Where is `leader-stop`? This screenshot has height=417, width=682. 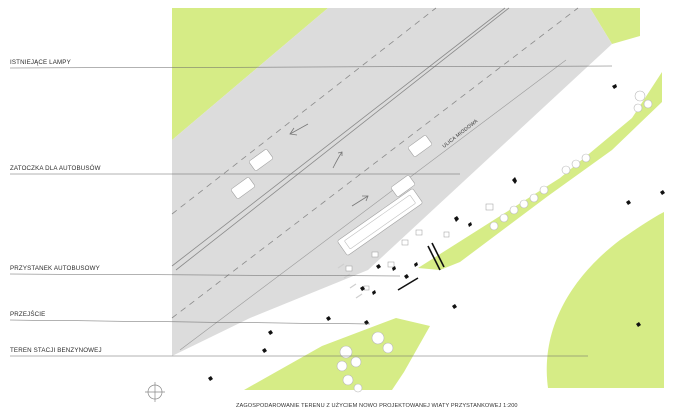 leader-stop is located at coordinates (205, 275).